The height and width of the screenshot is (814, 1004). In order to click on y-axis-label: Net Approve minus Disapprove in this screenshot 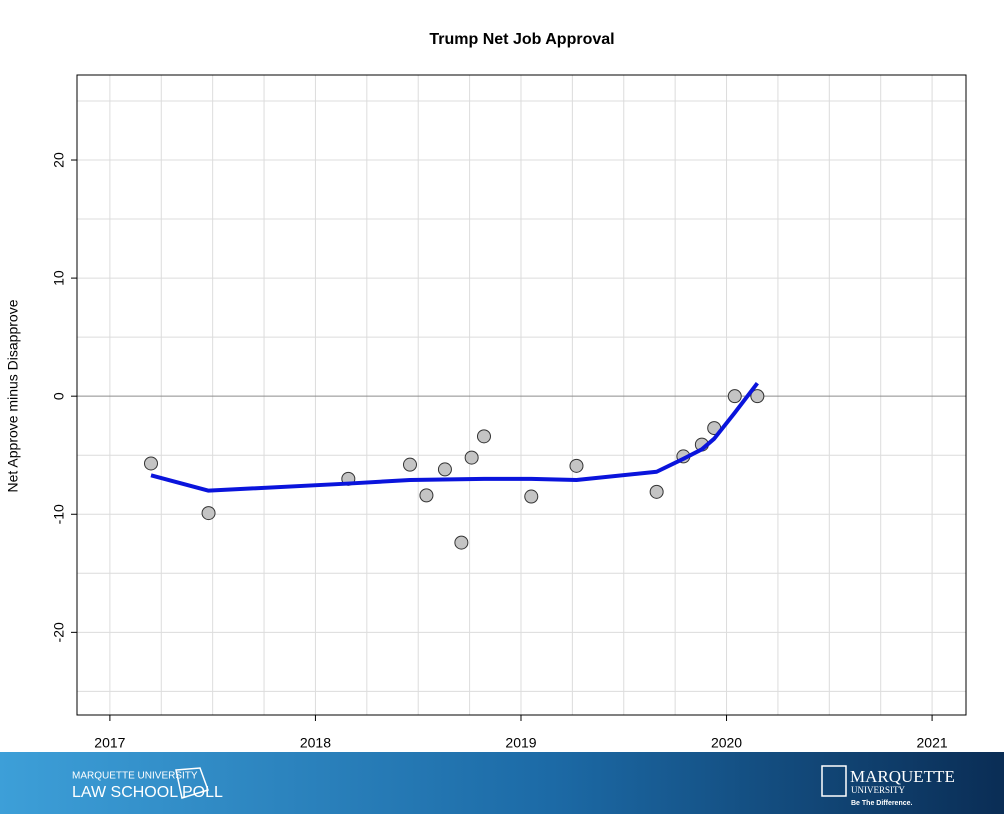, I will do `click(13, 395)`.